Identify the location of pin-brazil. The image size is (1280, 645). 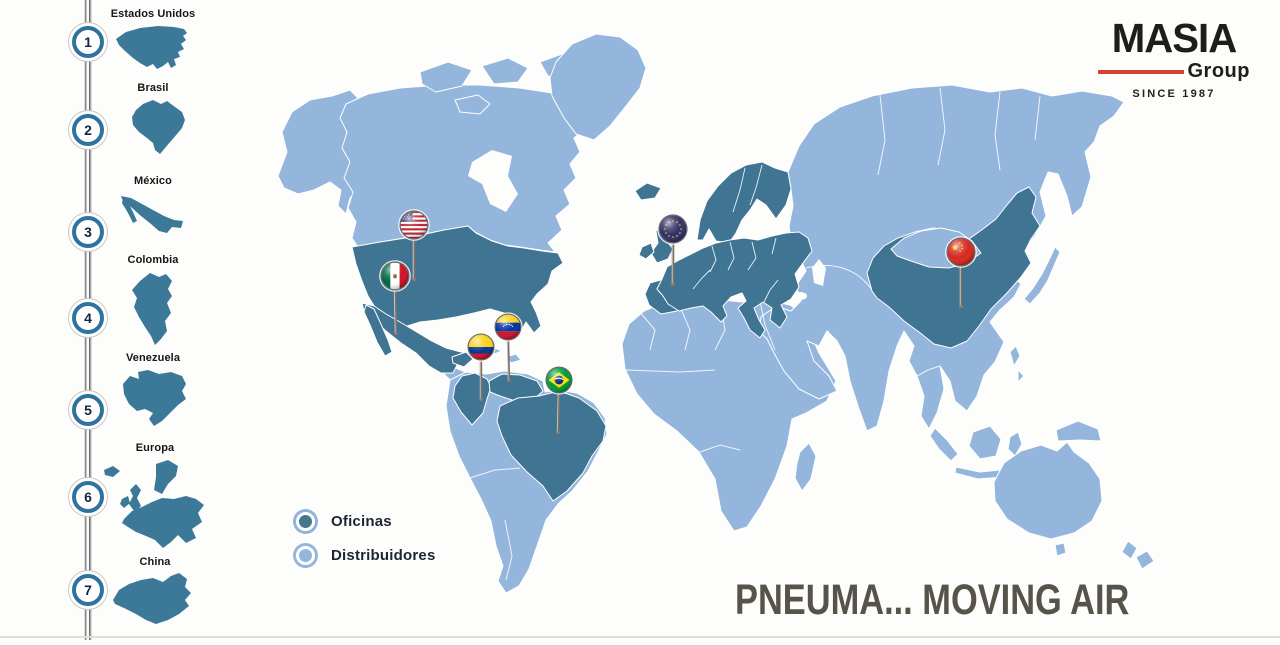
(559, 399).